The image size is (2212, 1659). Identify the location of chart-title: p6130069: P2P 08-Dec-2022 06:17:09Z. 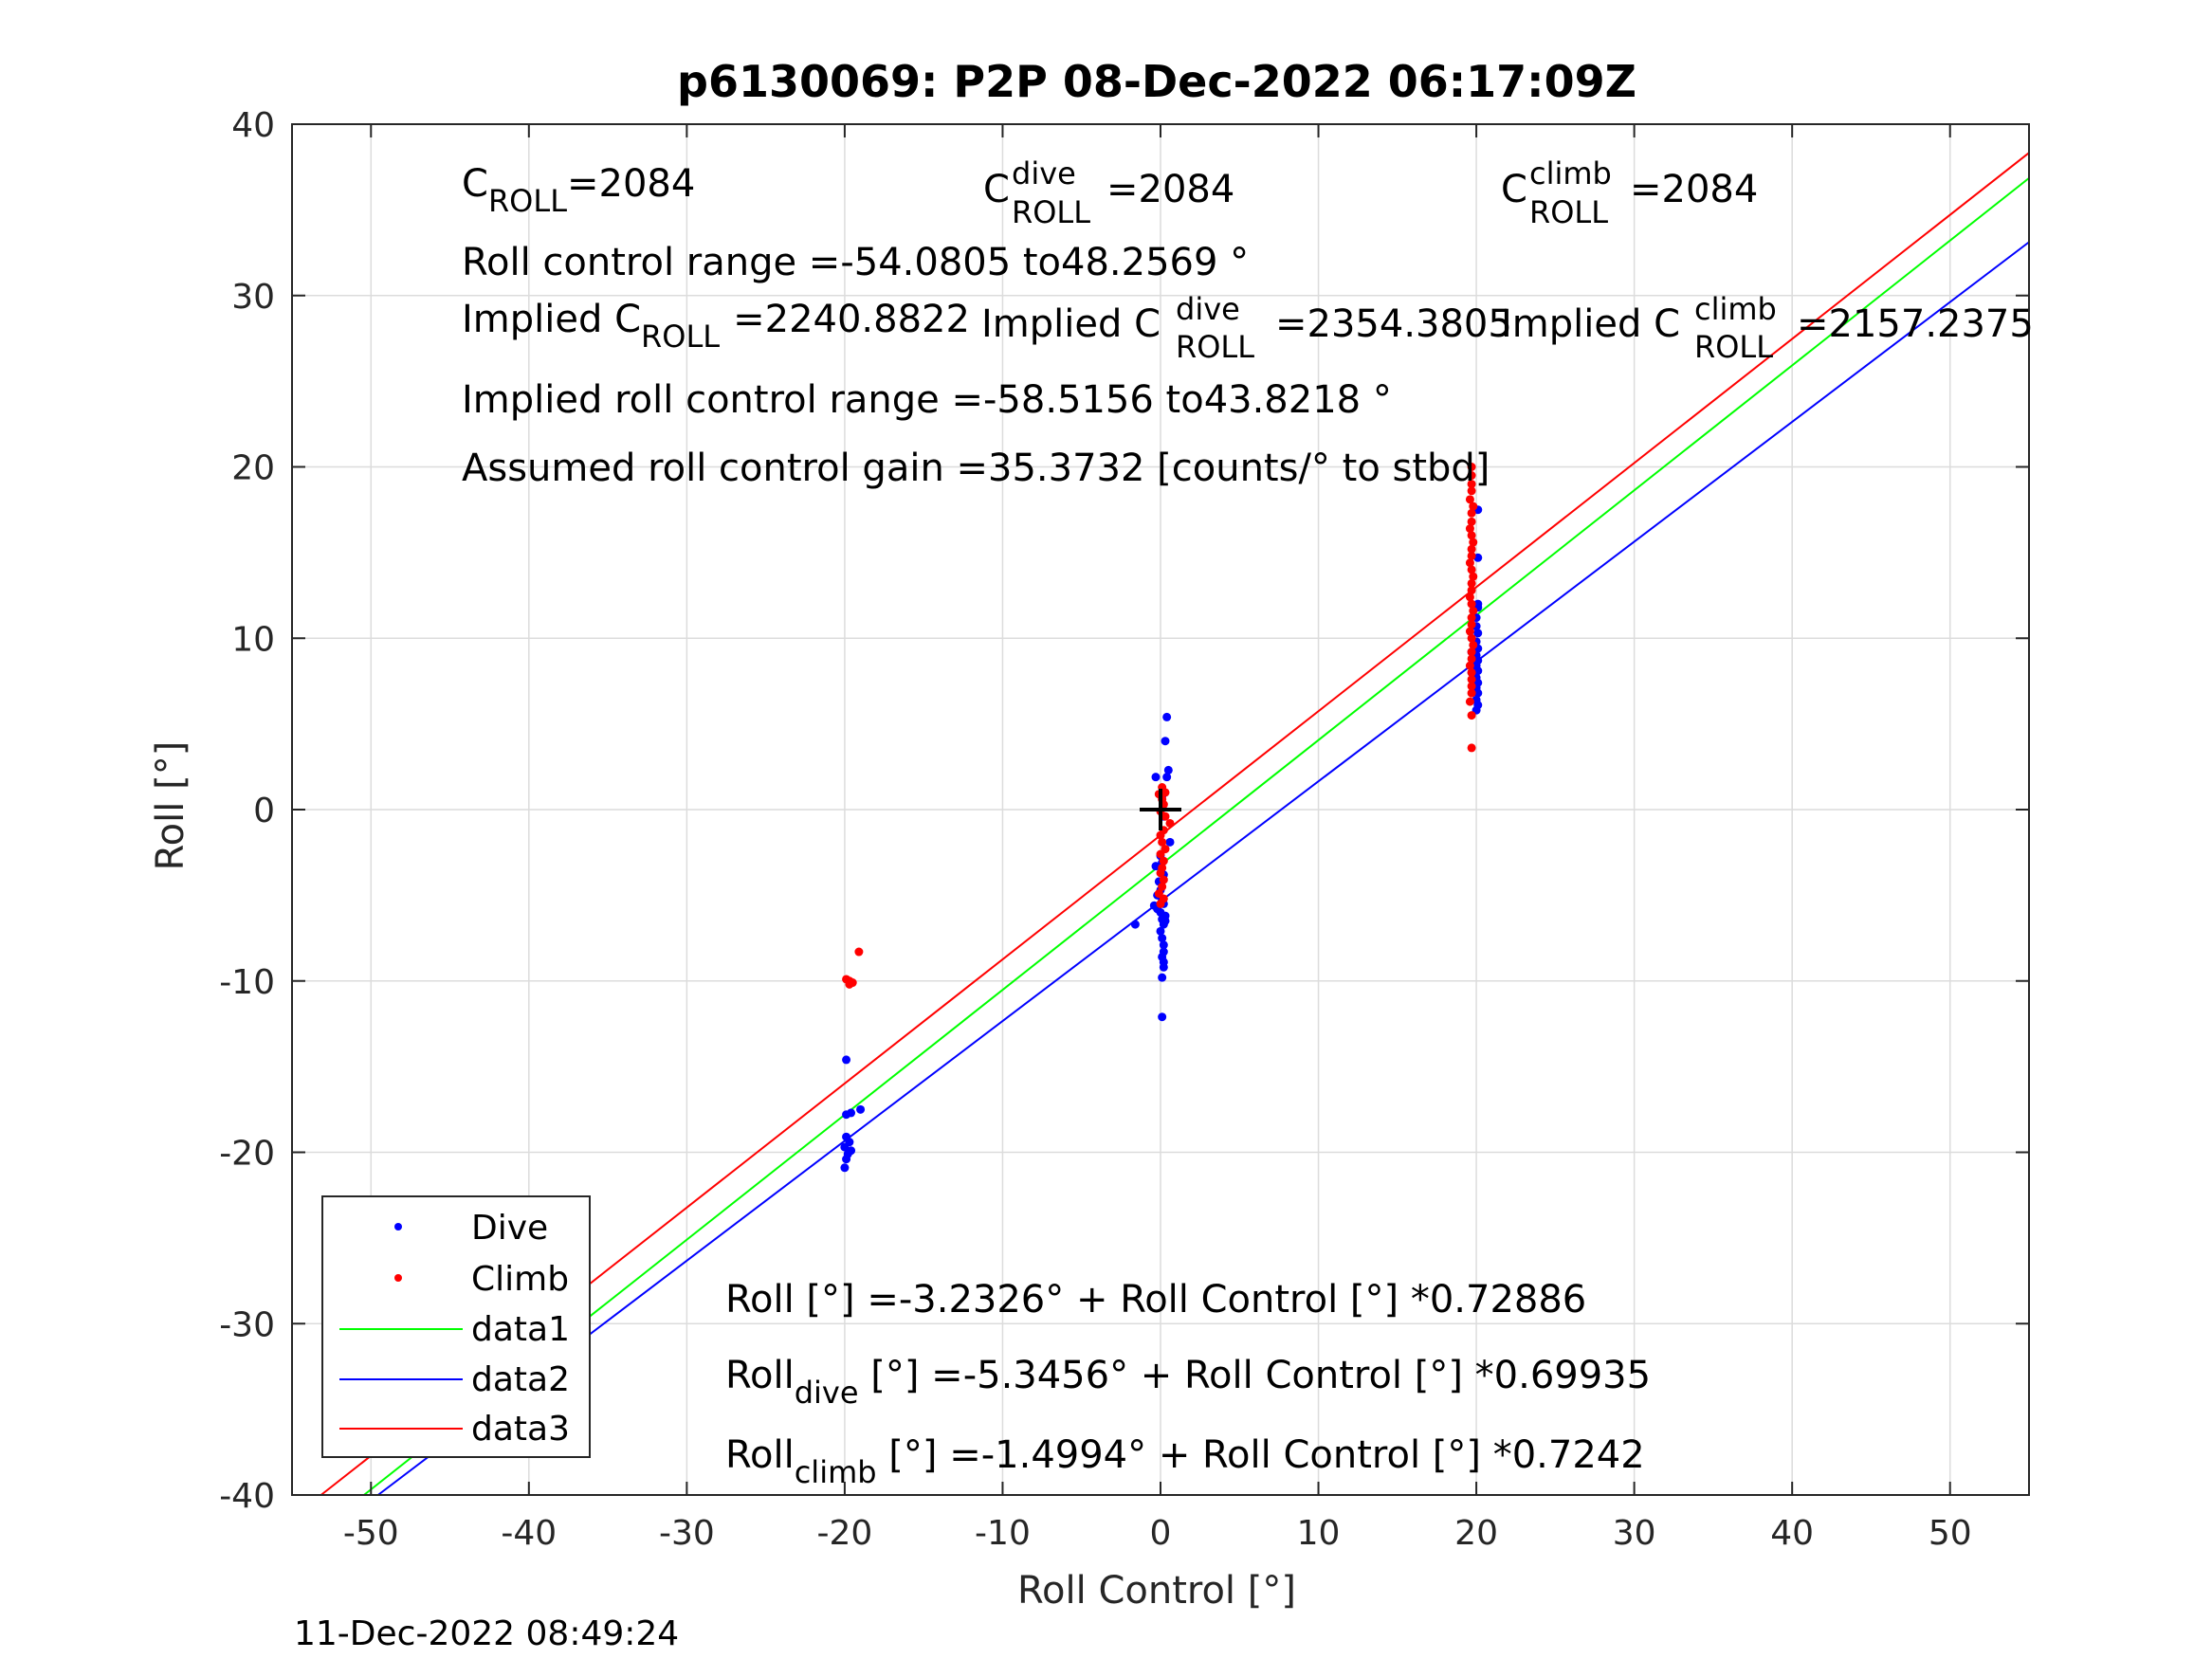
(1156, 81).